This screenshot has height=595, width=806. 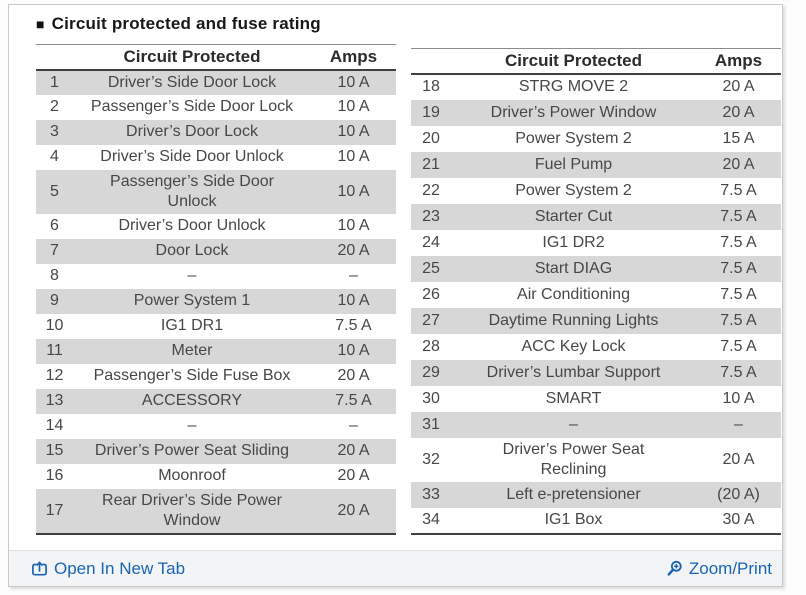 I want to click on fuse-number-cell: 31, so click(x=431, y=424).